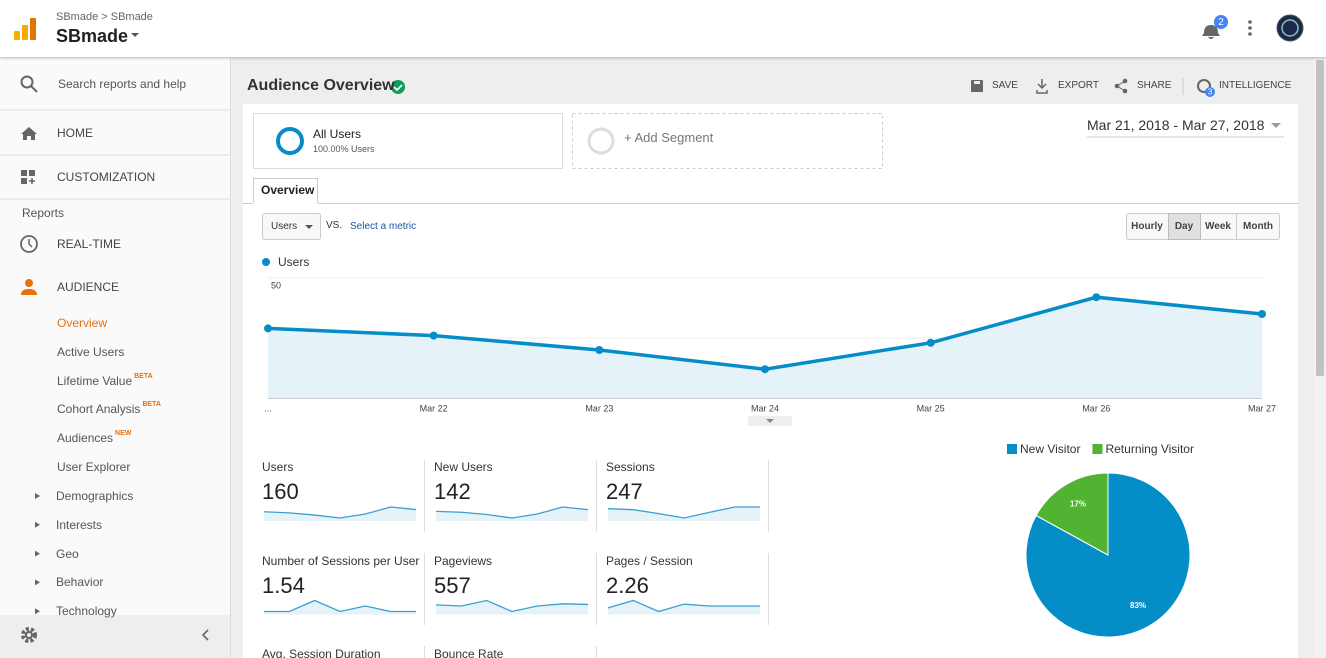  I want to click on action-button: SHARE, so click(1154, 85).